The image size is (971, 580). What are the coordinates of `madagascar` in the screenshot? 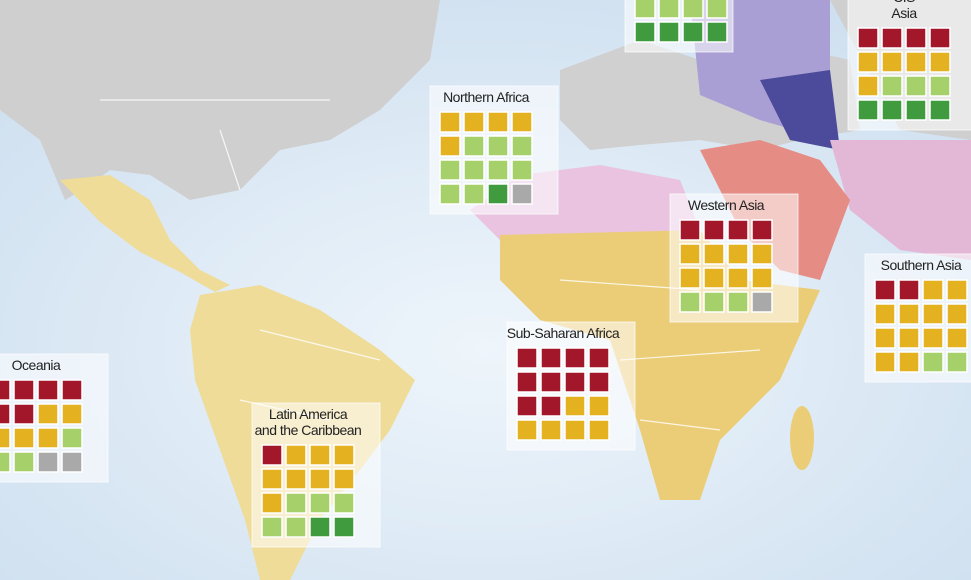 It's located at (802, 438).